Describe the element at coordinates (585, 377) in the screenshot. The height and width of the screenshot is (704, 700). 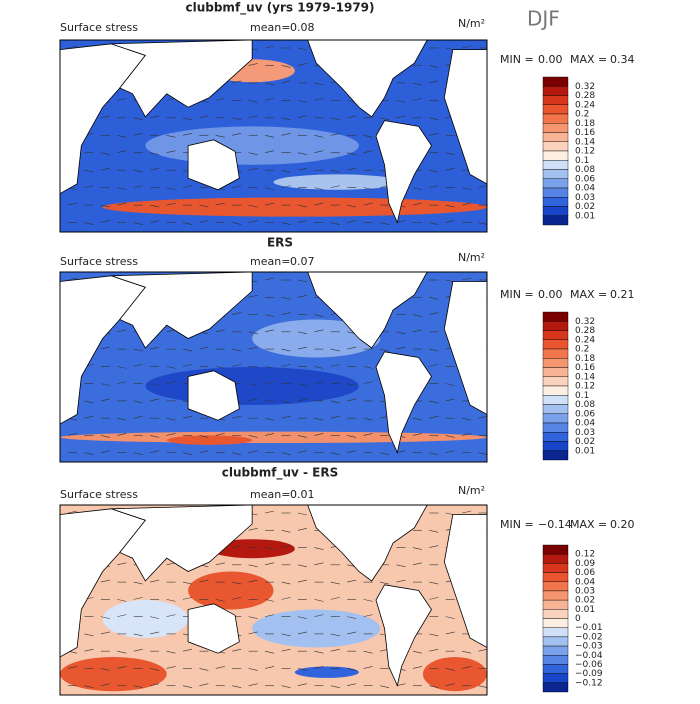
I see `colorbar-label: 0.14` at that location.